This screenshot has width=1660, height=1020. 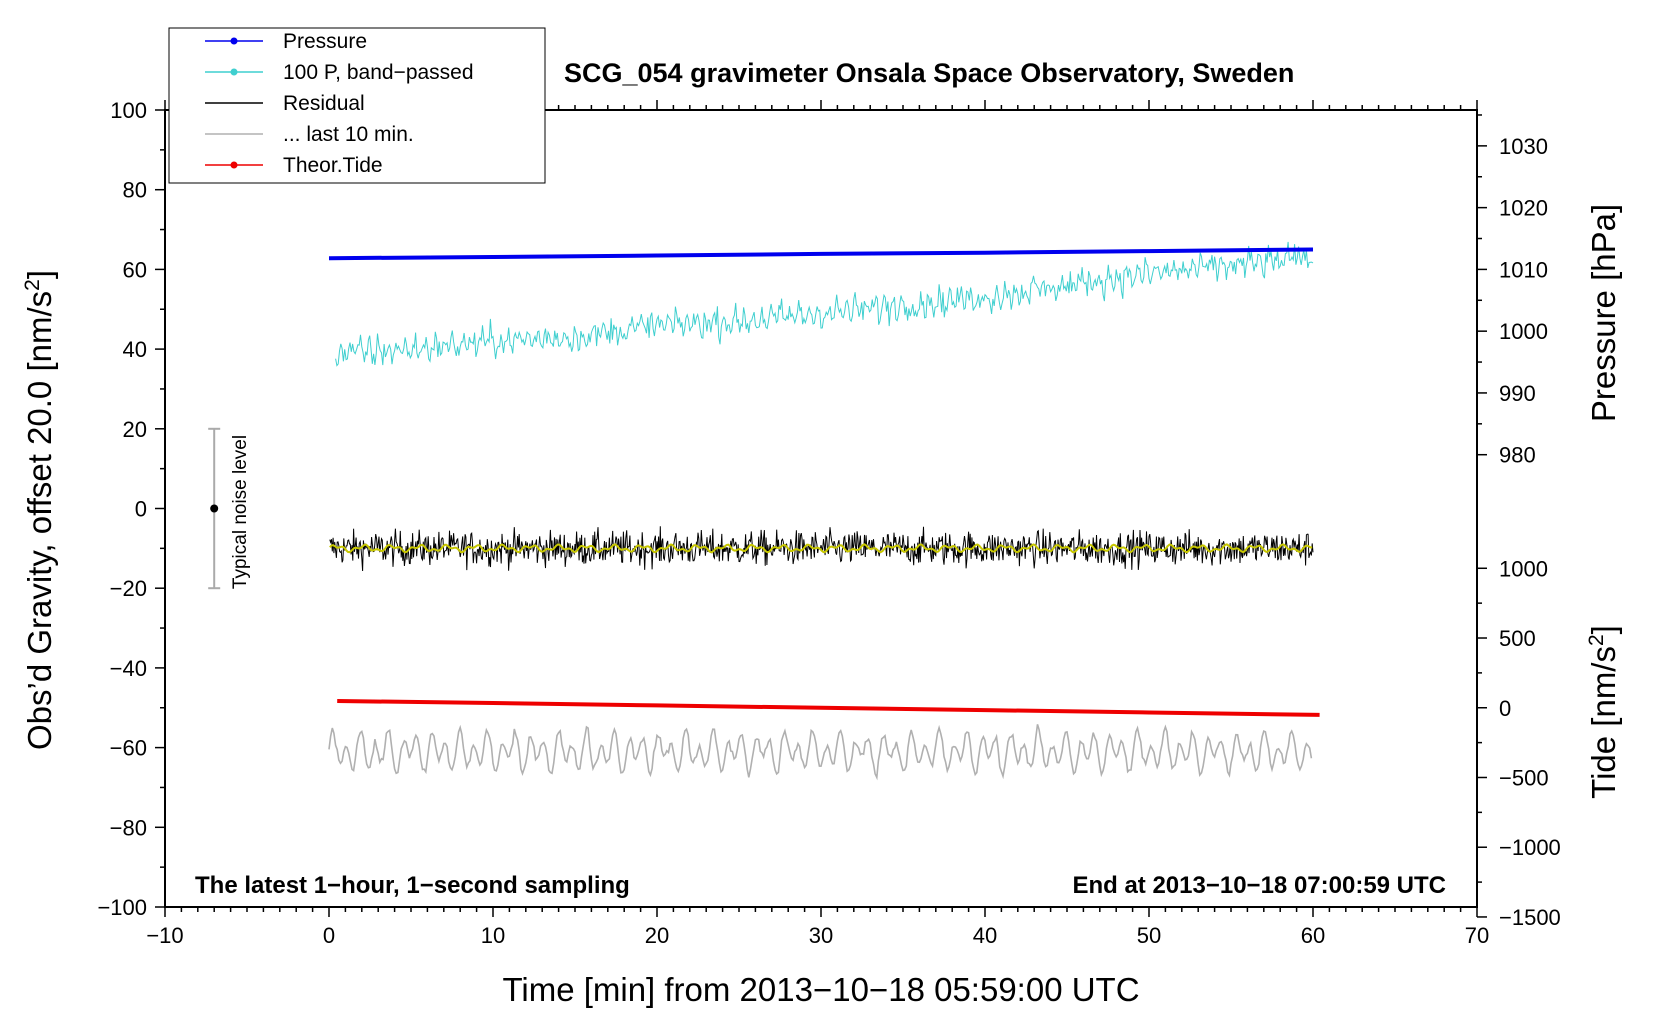 What do you see at coordinates (128, 668) in the screenshot?
I see `y-tick-label-left: −40` at bounding box center [128, 668].